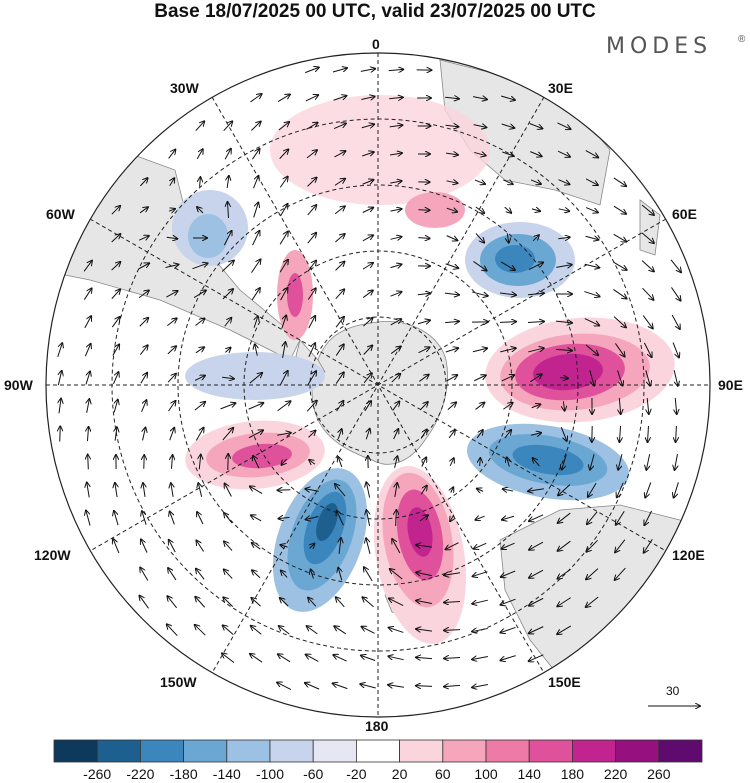 The height and width of the screenshot is (783, 750). What do you see at coordinates (673, 691) in the screenshot?
I see `reference-vector-label: 30` at bounding box center [673, 691].